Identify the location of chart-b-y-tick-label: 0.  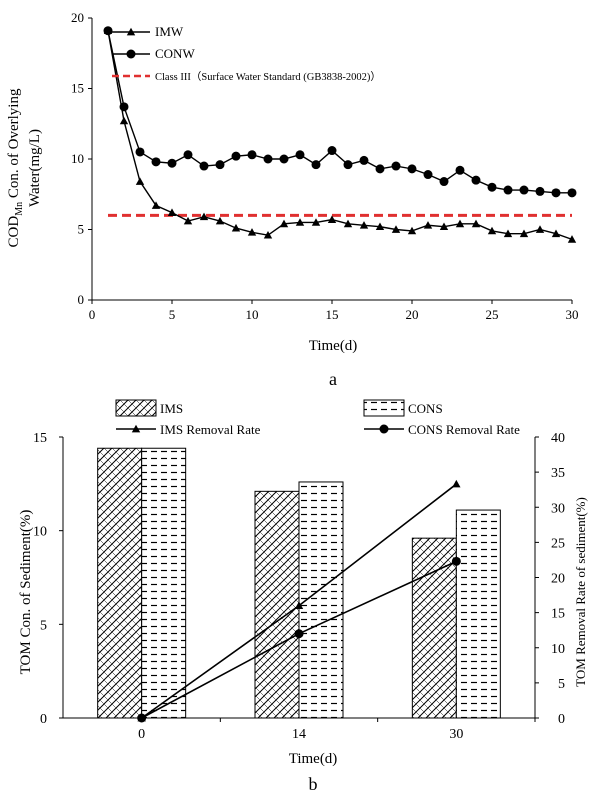
(43, 719).